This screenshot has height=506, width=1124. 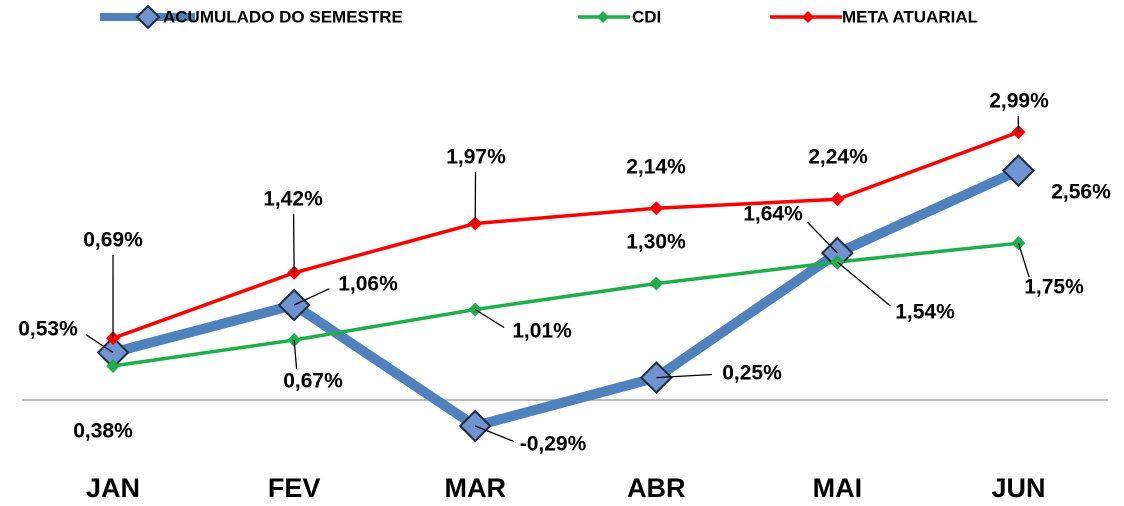 What do you see at coordinates (646, 16) in the screenshot?
I see `legend-label: CDI` at bounding box center [646, 16].